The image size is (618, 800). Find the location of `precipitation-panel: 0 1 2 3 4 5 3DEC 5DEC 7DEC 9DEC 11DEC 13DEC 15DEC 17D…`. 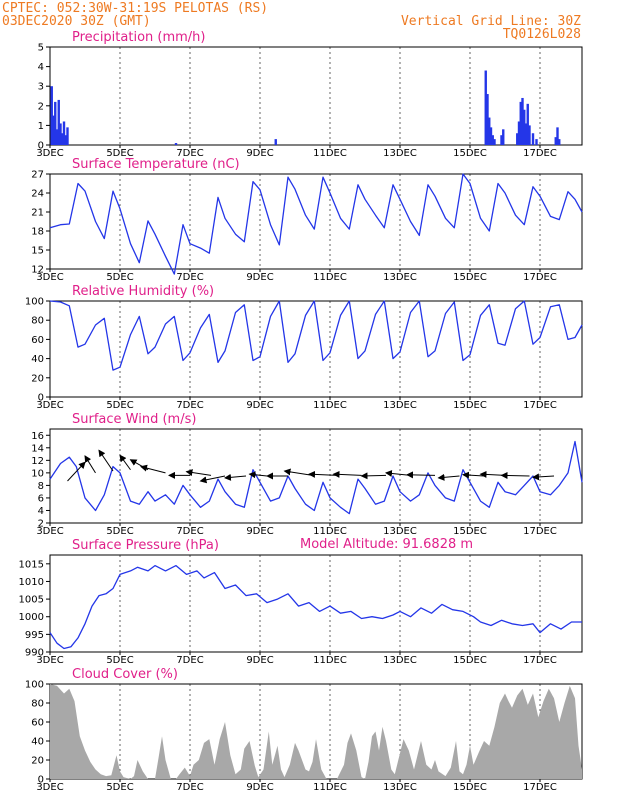

precipitation-panel: 0 1 2 3 4 5 3DEC 5DEC 7DEC 9DEC 11DEC 13DEC 15DEC 17D… is located at coordinates (309, 94).